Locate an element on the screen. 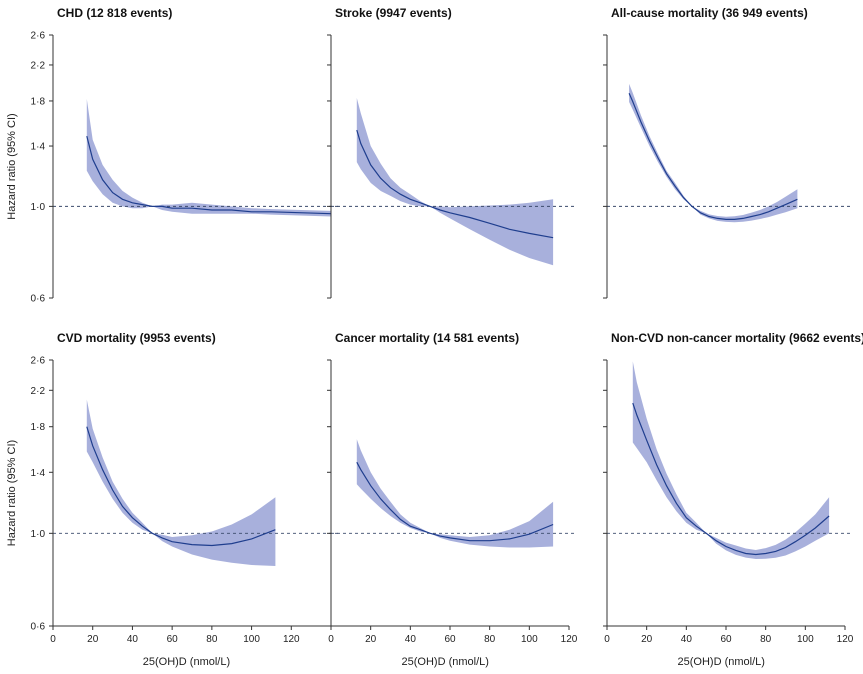  panel-2: Stroke (9947 events) is located at coordinates (452, 152).